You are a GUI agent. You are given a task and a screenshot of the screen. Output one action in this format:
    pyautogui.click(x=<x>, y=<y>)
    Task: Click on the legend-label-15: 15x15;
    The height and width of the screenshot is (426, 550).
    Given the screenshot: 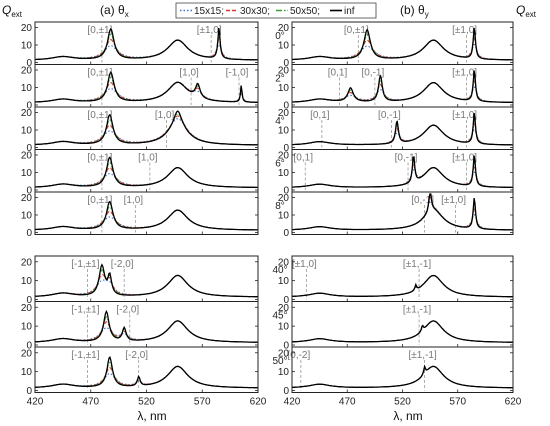 What is the action you would take?
    pyautogui.click(x=209, y=11)
    